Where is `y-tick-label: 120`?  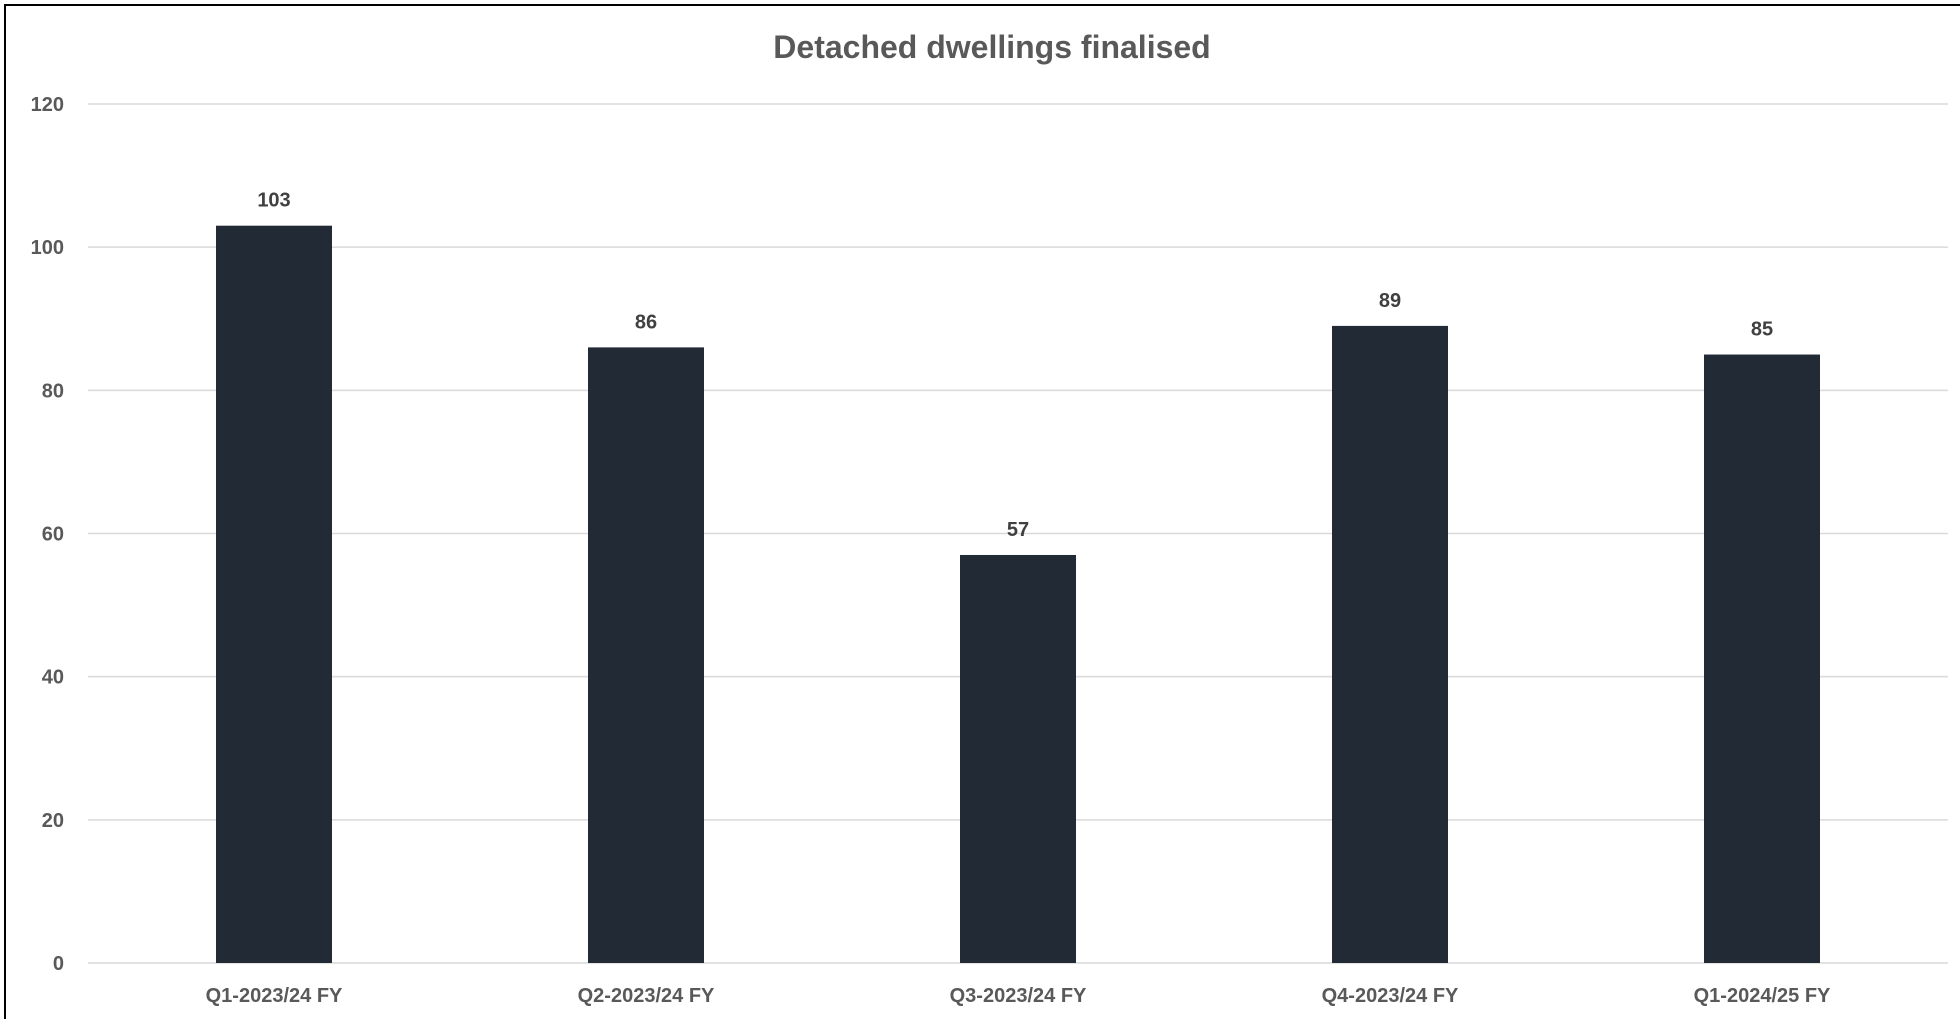 y-tick-label: 120 is located at coordinates (47, 105).